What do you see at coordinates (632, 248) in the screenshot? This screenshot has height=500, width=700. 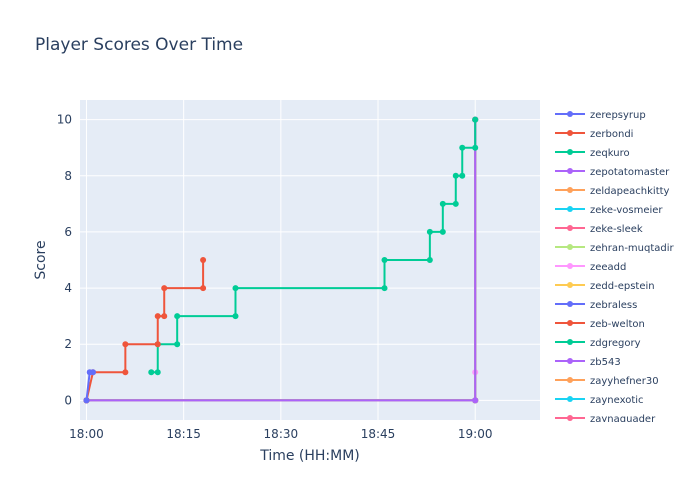 I see `legend-label: zehran-muqtadir` at bounding box center [632, 248].